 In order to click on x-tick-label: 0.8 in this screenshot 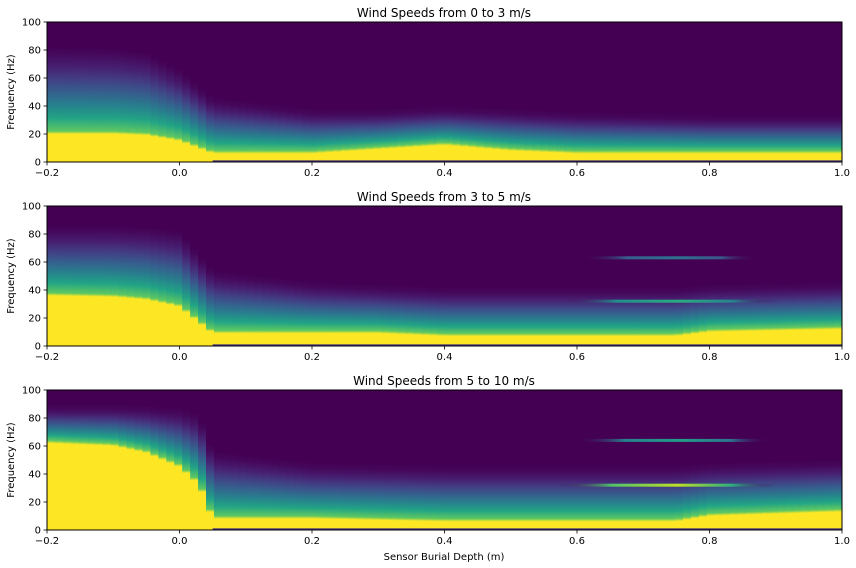, I will do `click(710, 541)`.